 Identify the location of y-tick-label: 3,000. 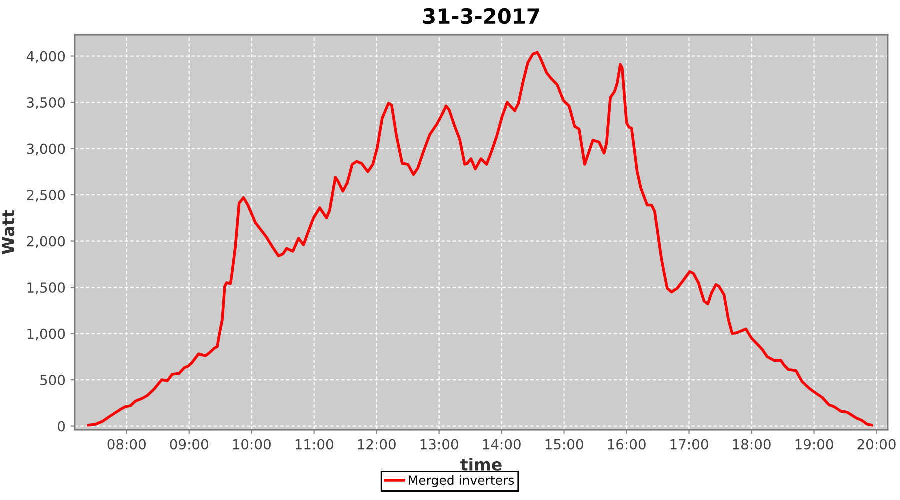
(46, 150).